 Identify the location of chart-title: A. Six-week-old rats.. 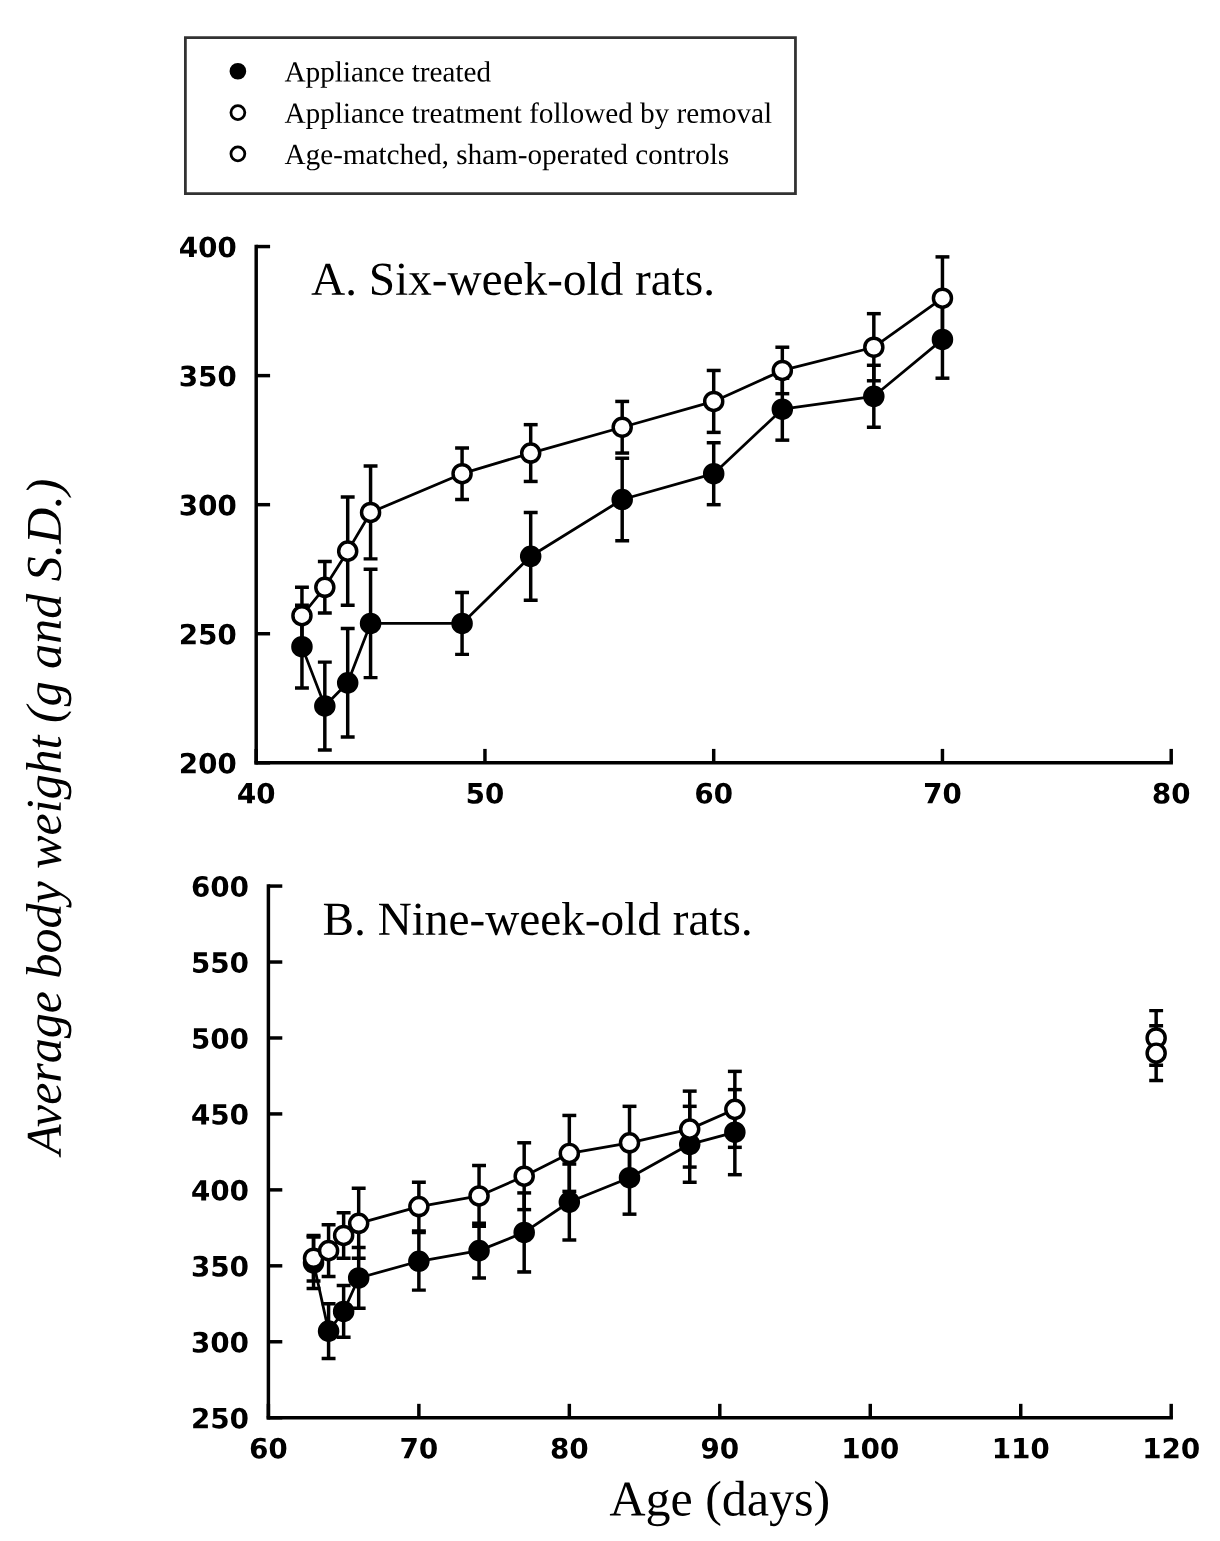
(511, 279).